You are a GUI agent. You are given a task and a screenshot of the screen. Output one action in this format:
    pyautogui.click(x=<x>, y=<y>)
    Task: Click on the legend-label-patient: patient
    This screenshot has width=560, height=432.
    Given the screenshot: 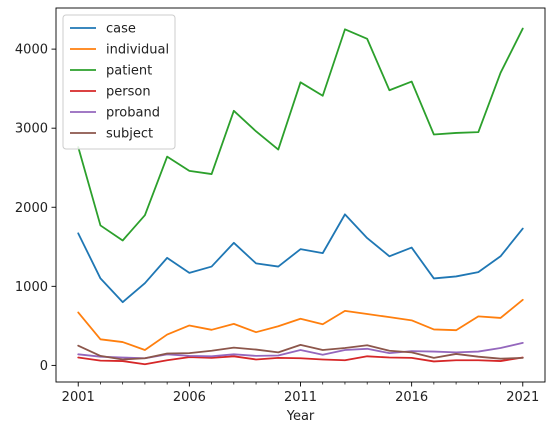 What is the action you would take?
    pyautogui.click(x=129, y=71)
    